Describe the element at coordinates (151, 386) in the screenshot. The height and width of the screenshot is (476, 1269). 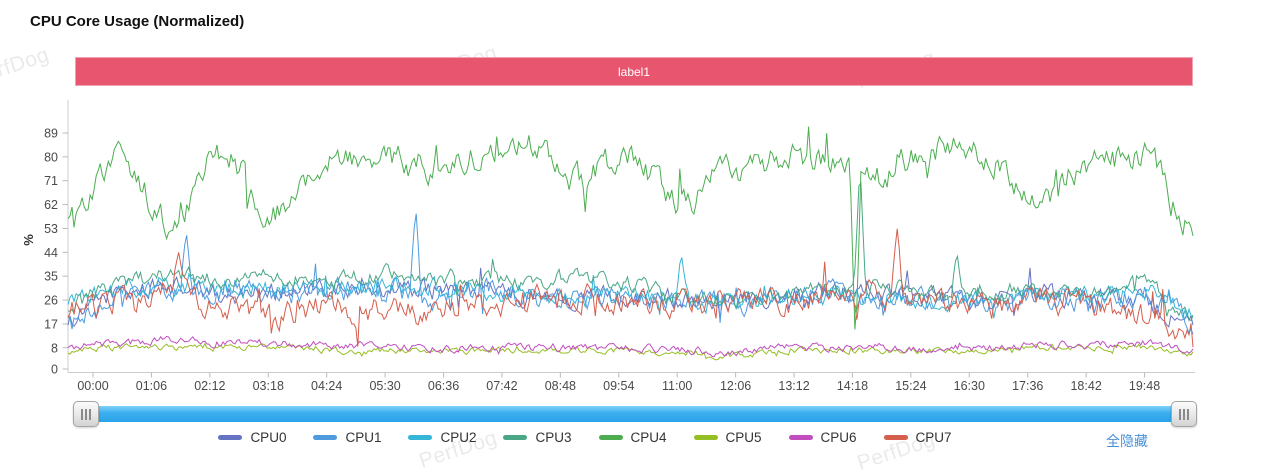
I see `svg-text: 01:06` at that location.